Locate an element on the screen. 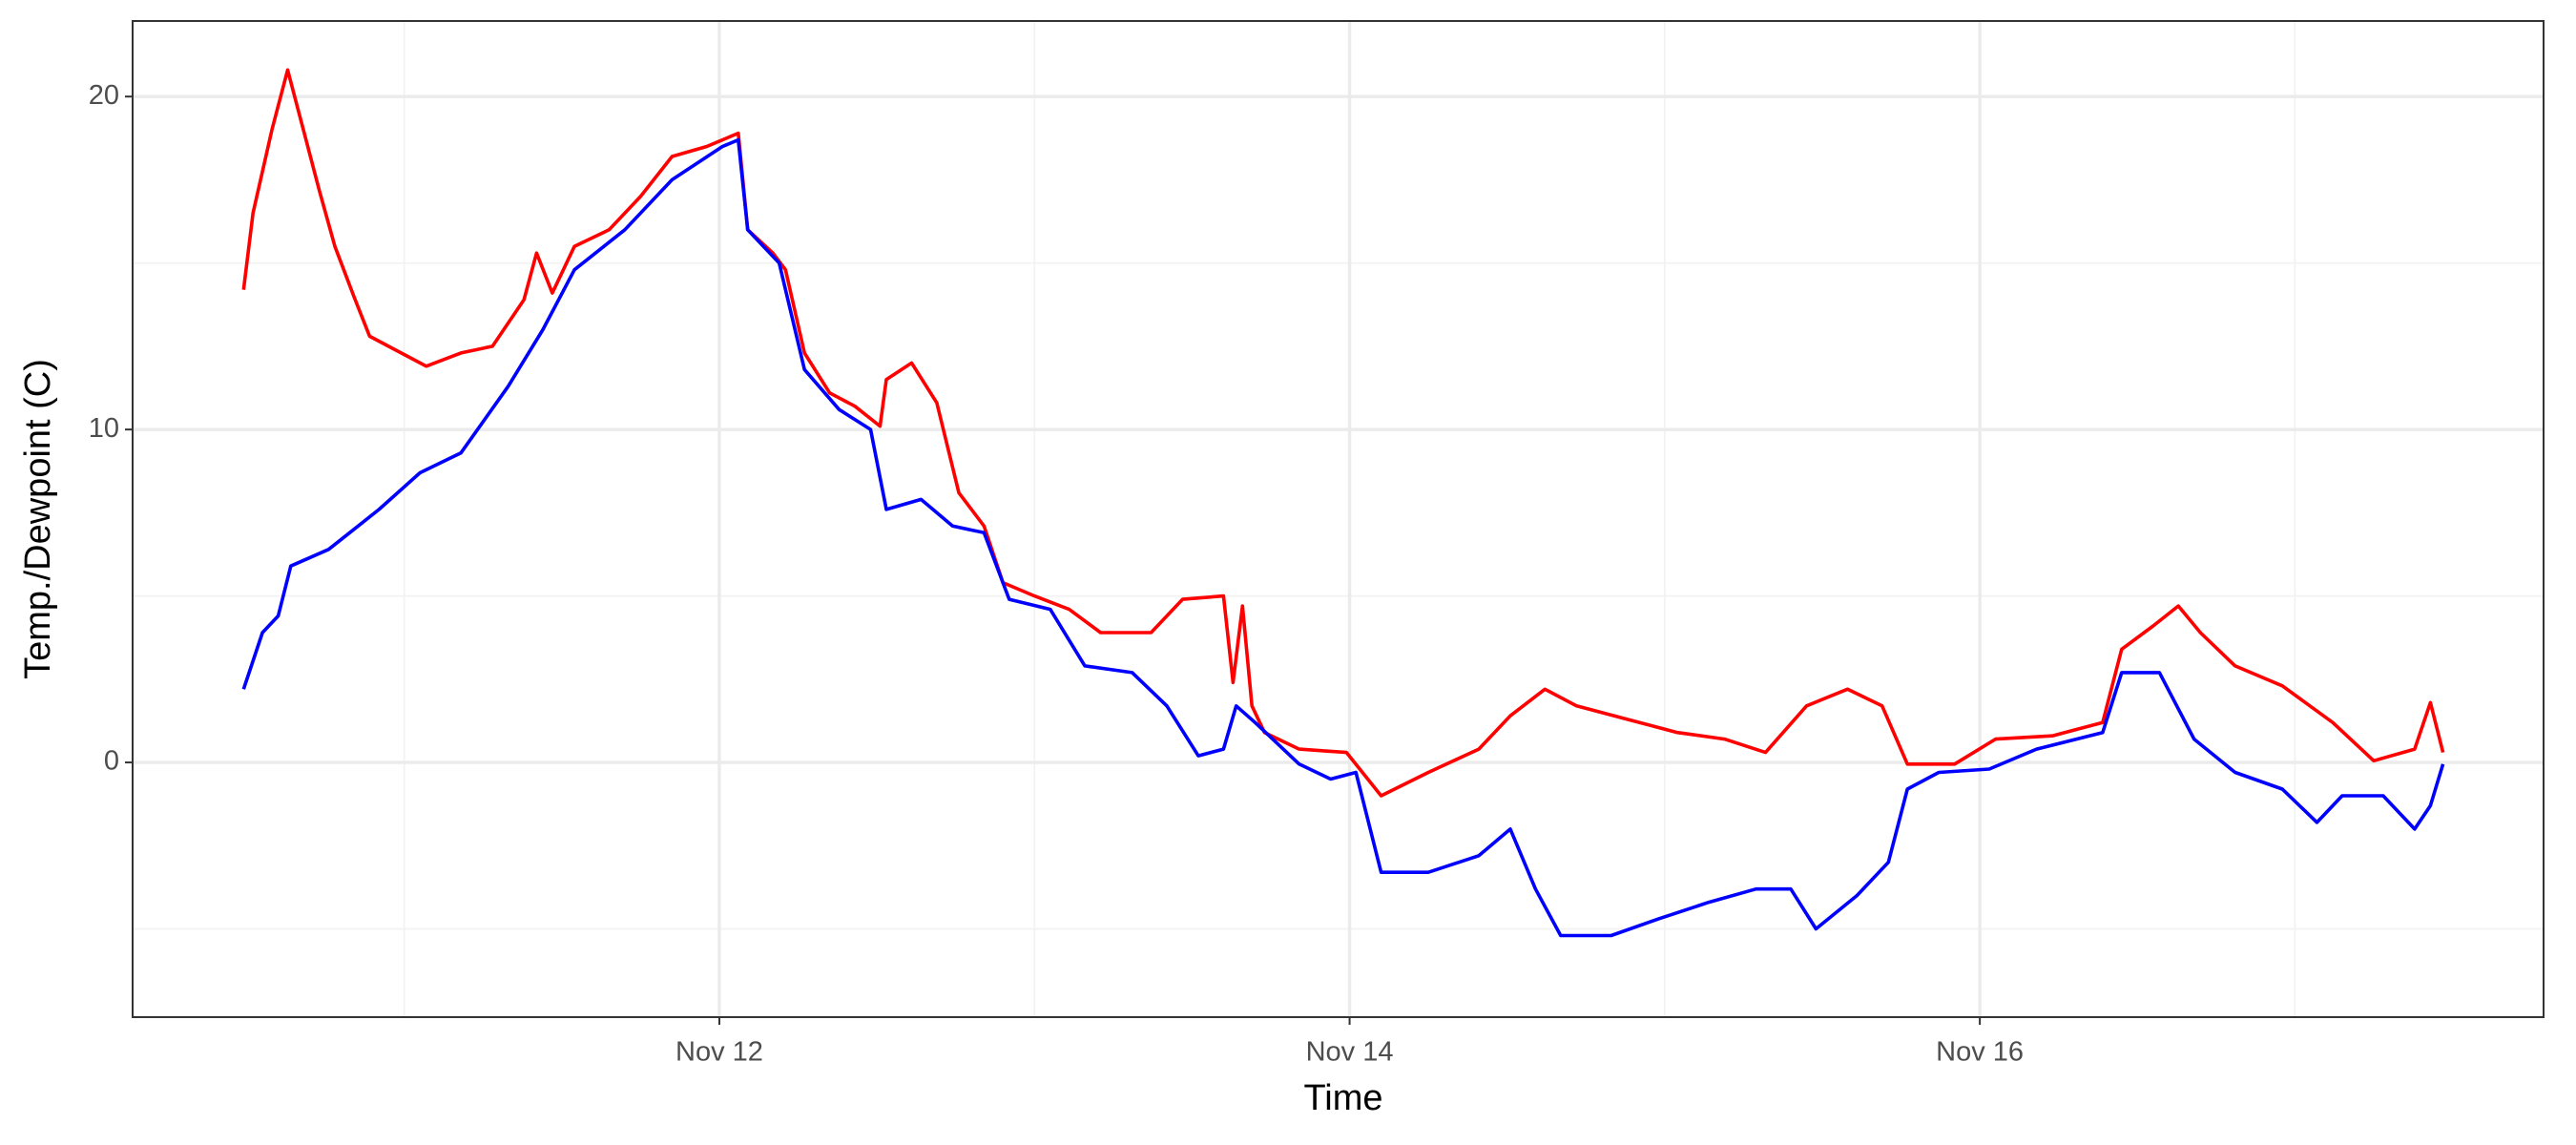 This screenshot has width=2576, height=1145. y-tick-label: 0 is located at coordinates (111, 761).